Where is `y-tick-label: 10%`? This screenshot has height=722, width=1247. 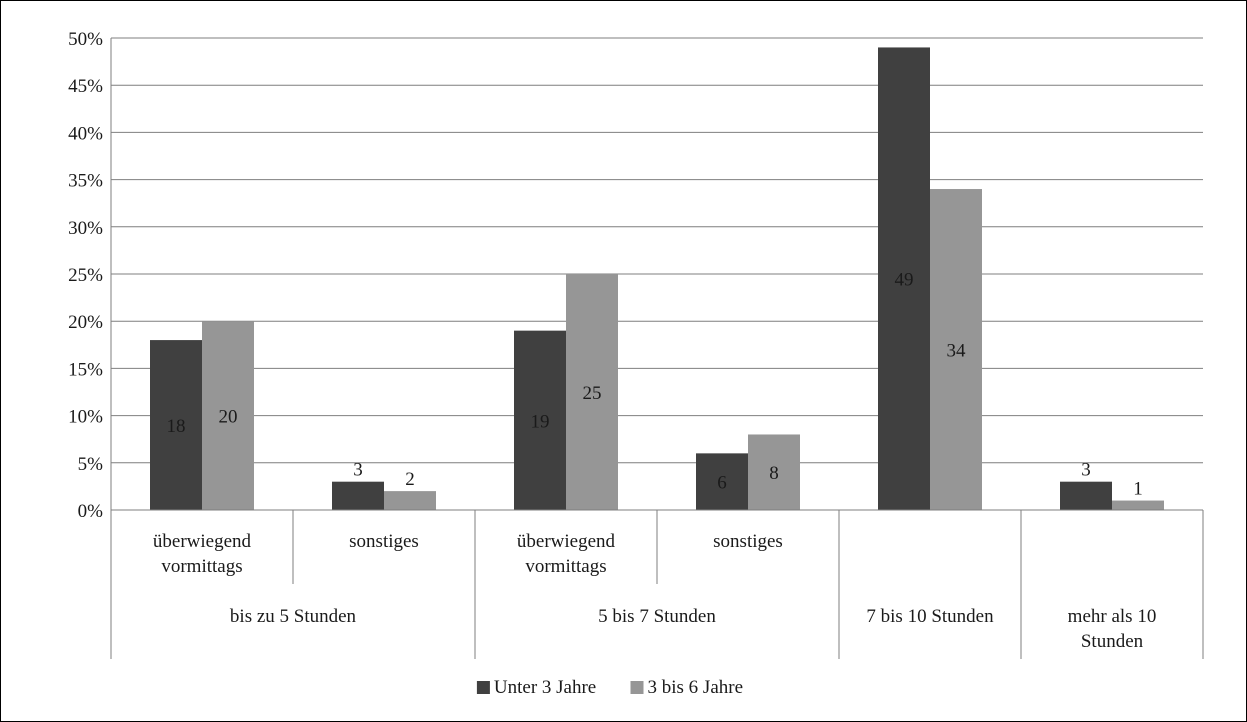 y-tick-label: 10% is located at coordinates (85, 417).